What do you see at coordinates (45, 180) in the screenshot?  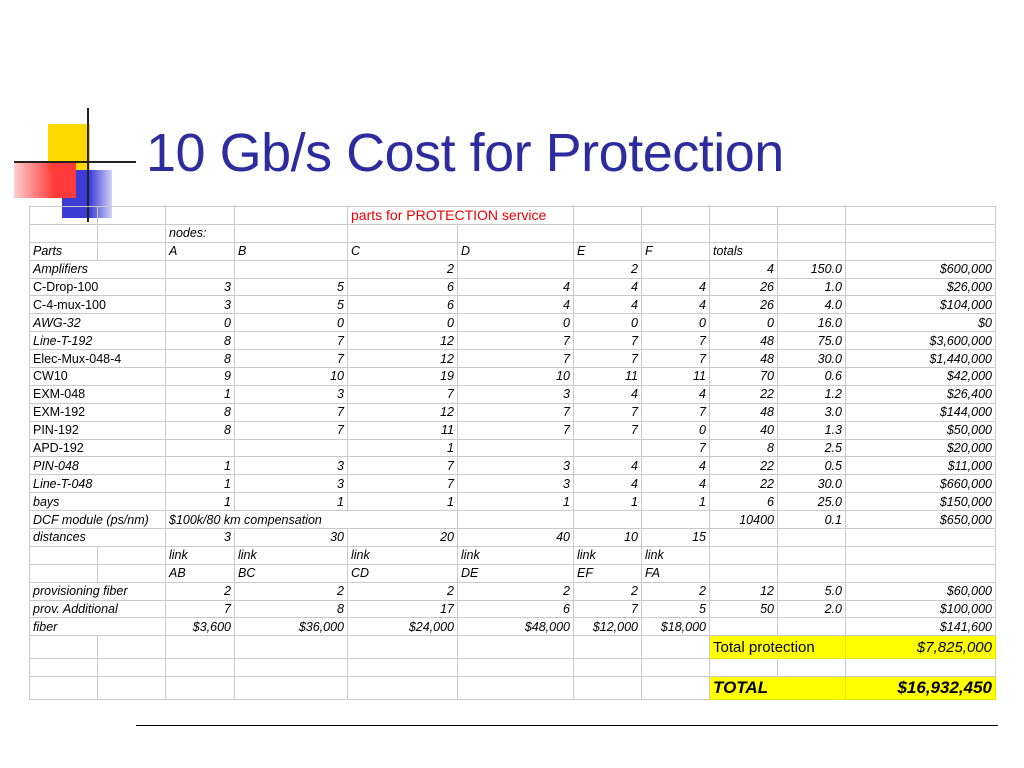 I see `decor-red-bar` at bounding box center [45, 180].